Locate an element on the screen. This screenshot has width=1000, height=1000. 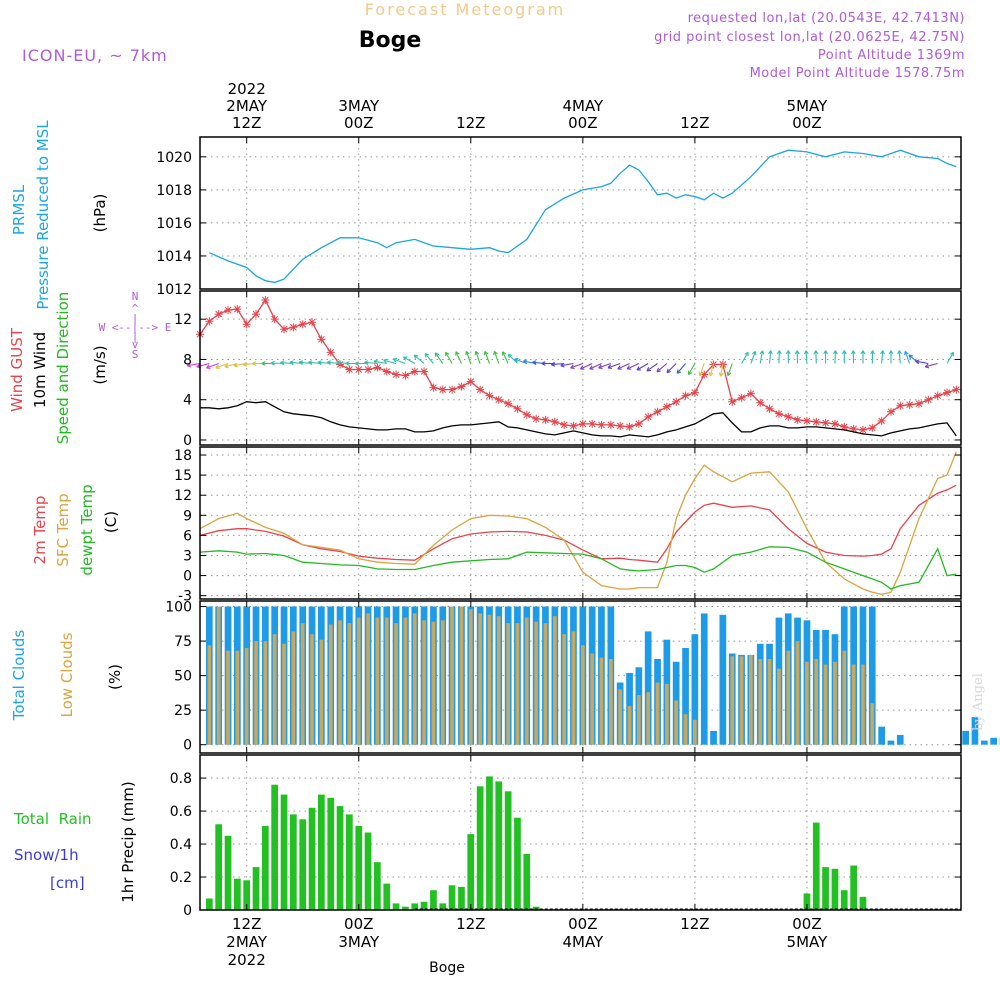
y-tick-label: 6 is located at coordinates (187, 536).